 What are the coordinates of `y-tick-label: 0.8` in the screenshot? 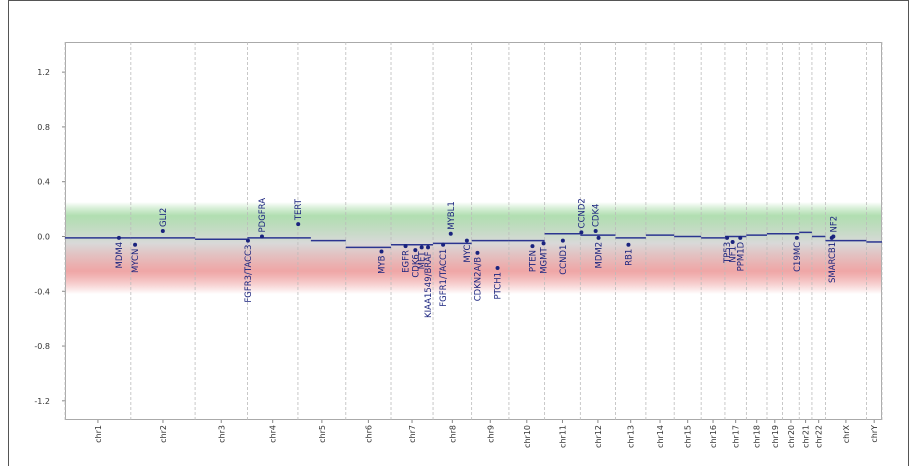 It's located at (43, 127).